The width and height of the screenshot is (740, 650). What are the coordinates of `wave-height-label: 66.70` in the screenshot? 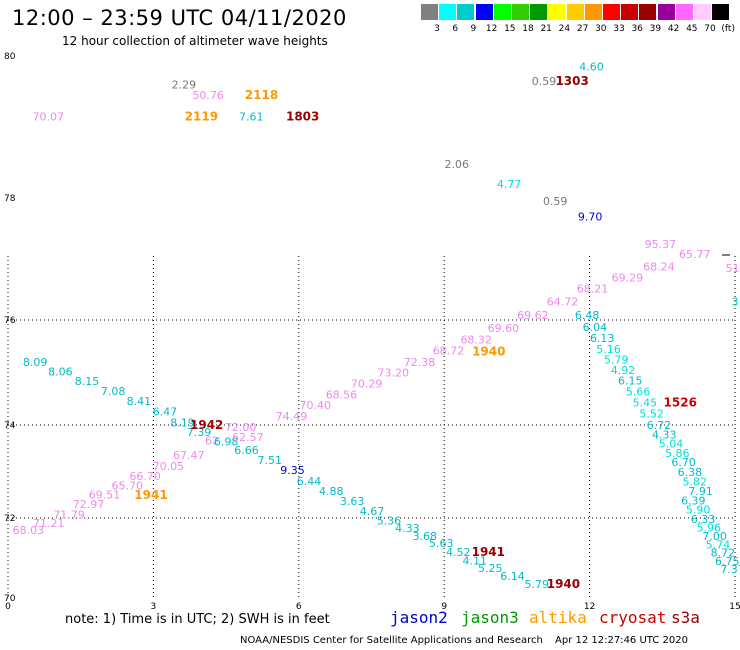 It's located at (145, 476).